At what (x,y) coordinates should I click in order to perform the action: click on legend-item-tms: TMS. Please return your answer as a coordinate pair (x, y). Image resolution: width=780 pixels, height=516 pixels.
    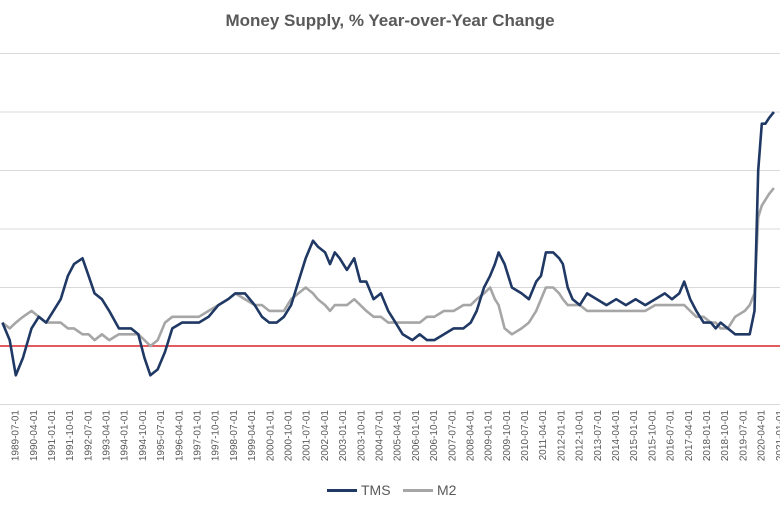
    Looking at the image, I should click on (359, 490).